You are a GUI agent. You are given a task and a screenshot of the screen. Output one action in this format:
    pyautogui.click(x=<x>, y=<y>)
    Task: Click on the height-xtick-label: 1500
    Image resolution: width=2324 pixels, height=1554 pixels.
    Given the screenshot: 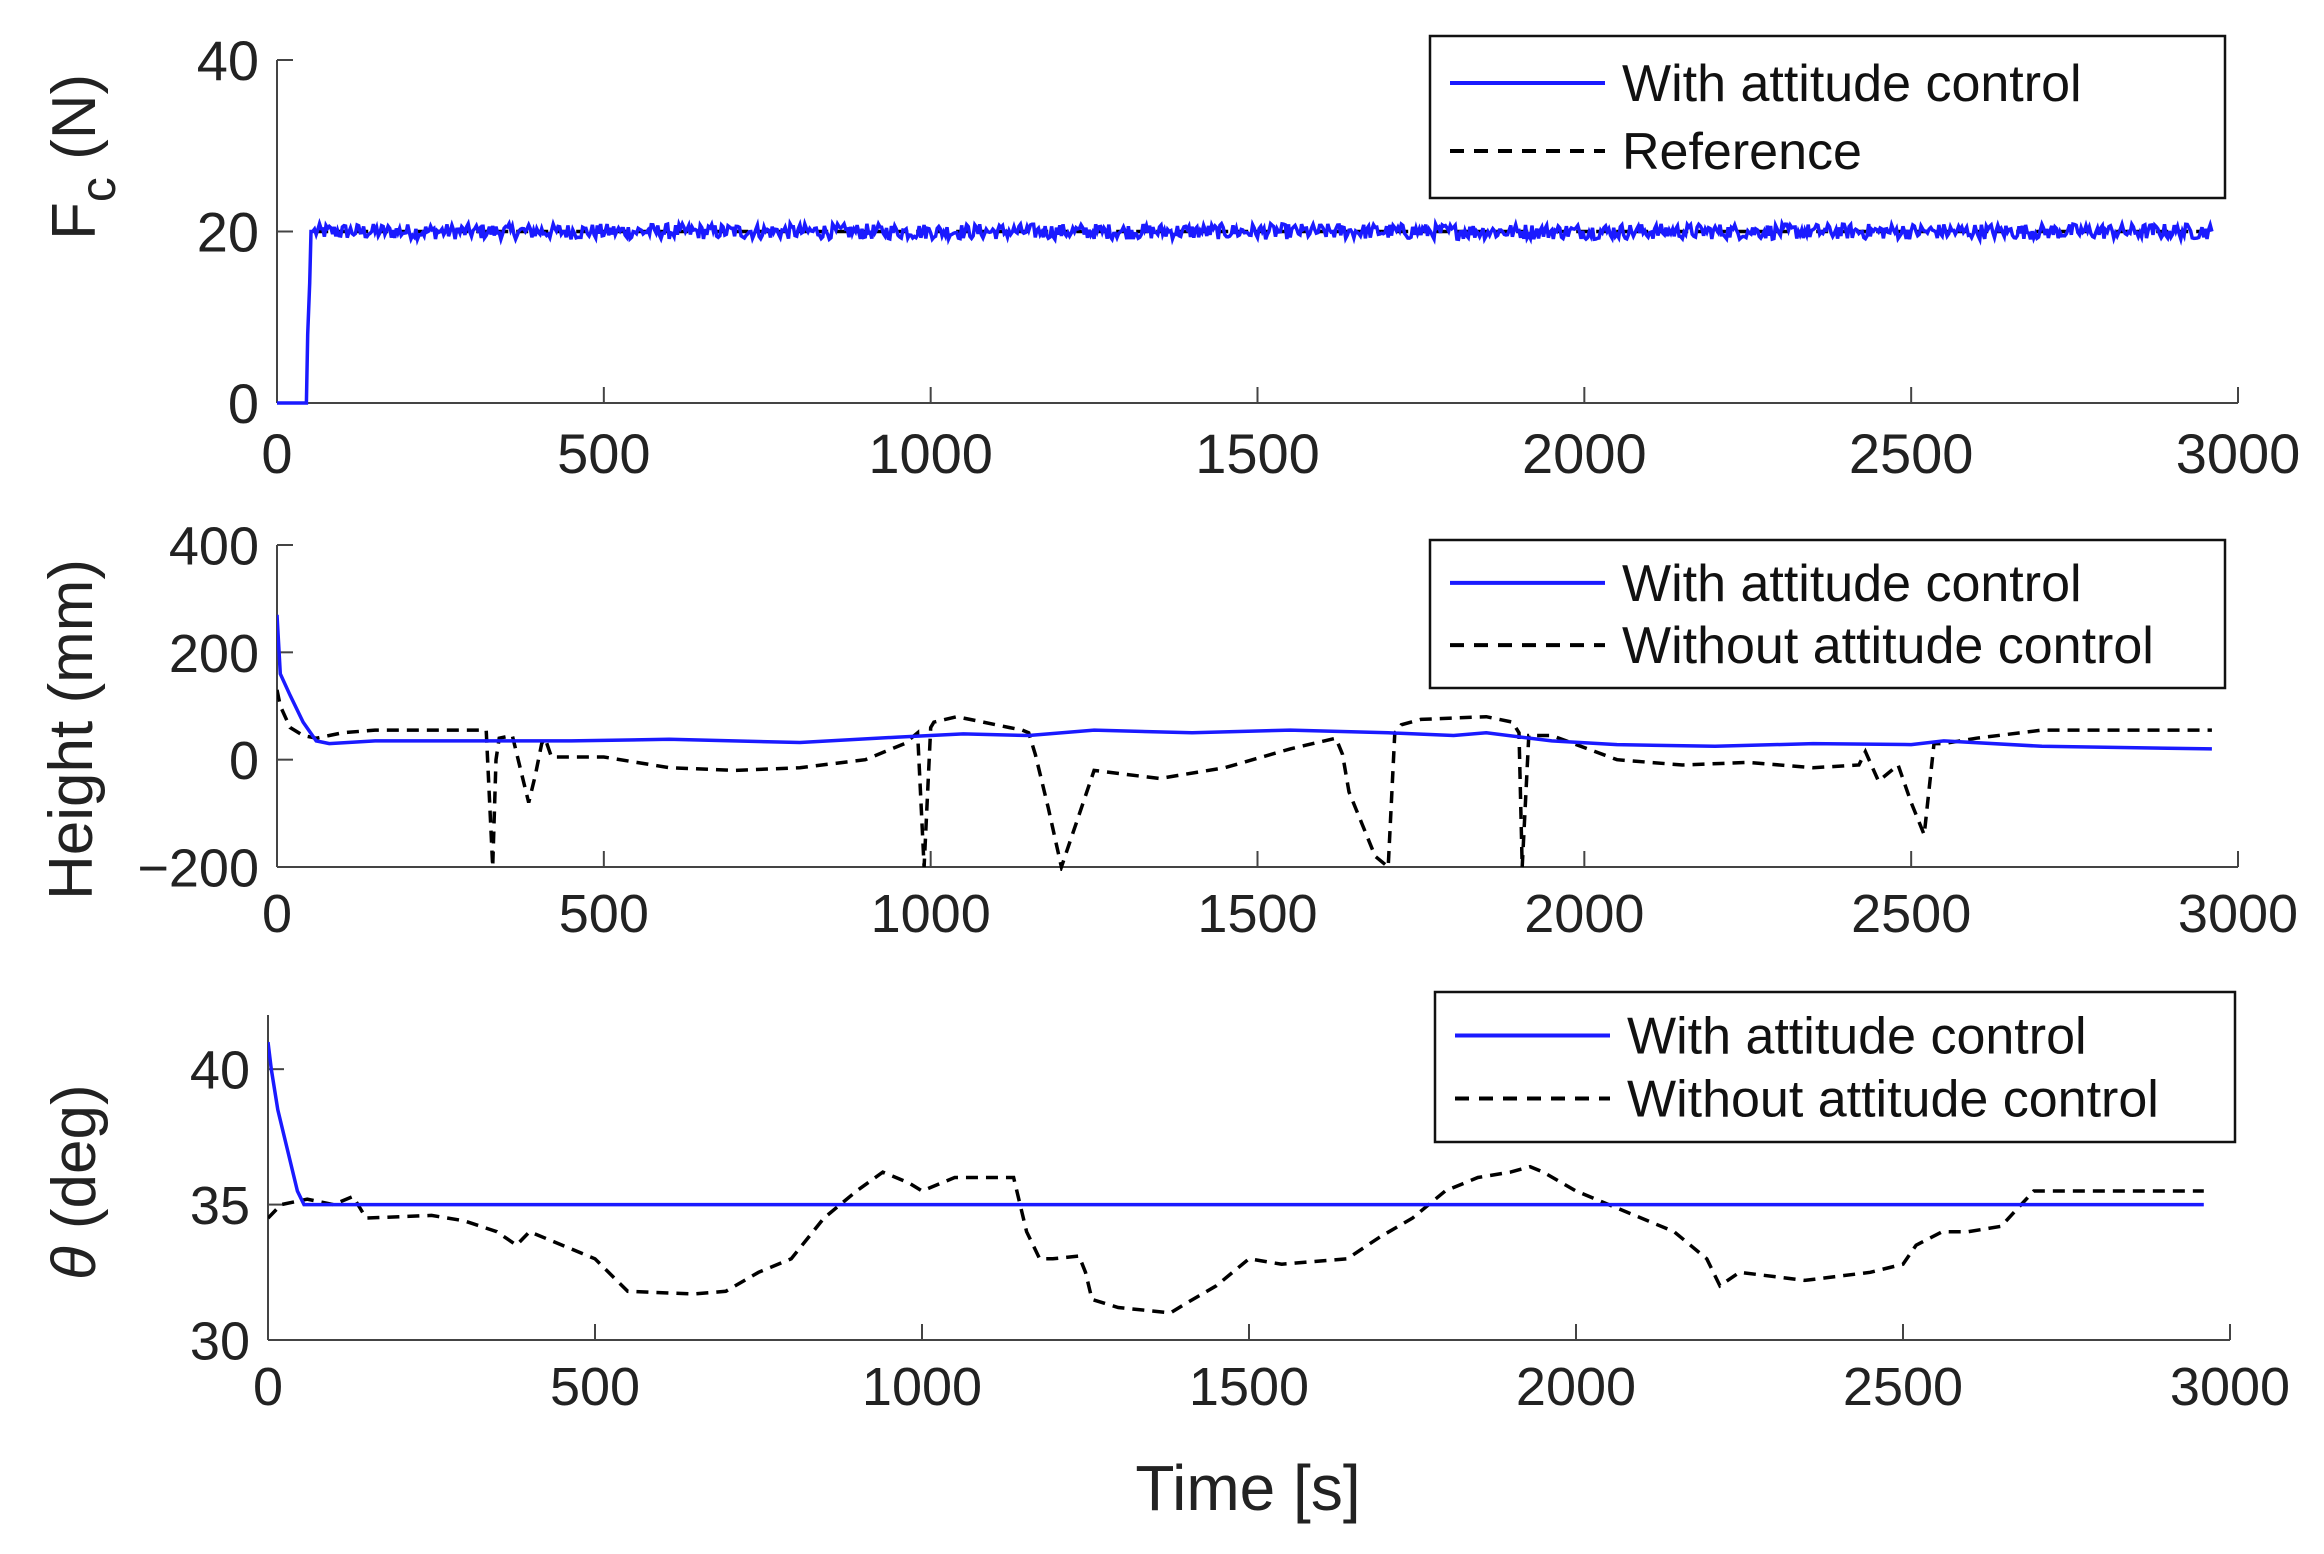 What is the action you would take?
    pyautogui.click(x=1257, y=914)
    